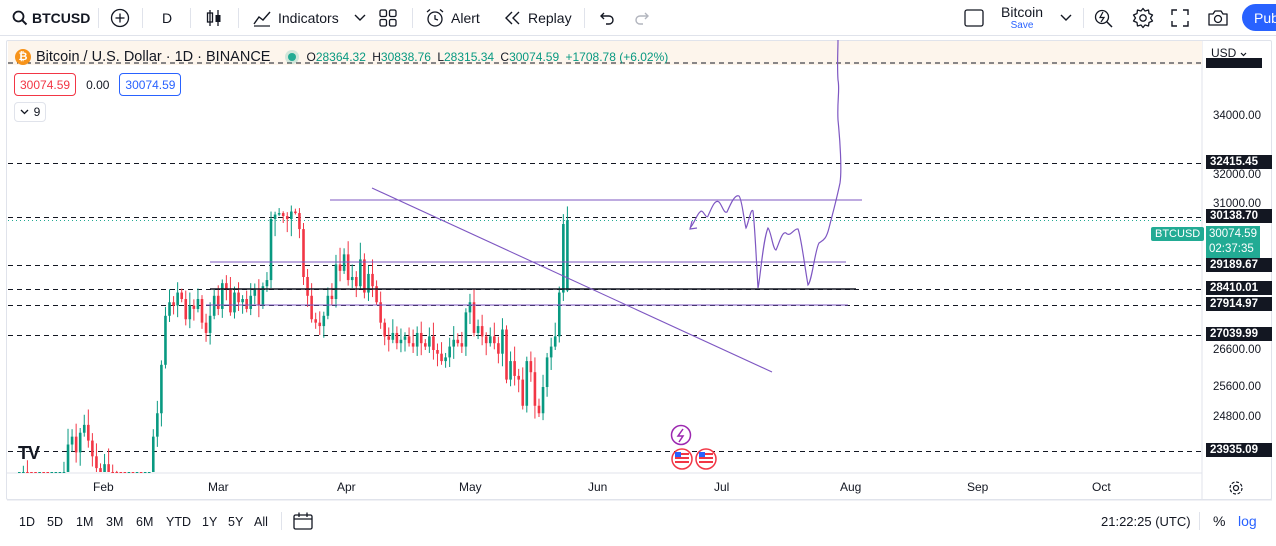  Describe the element at coordinates (978, 487) in the screenshot. I see `time-axis-label: Sep` at that location.